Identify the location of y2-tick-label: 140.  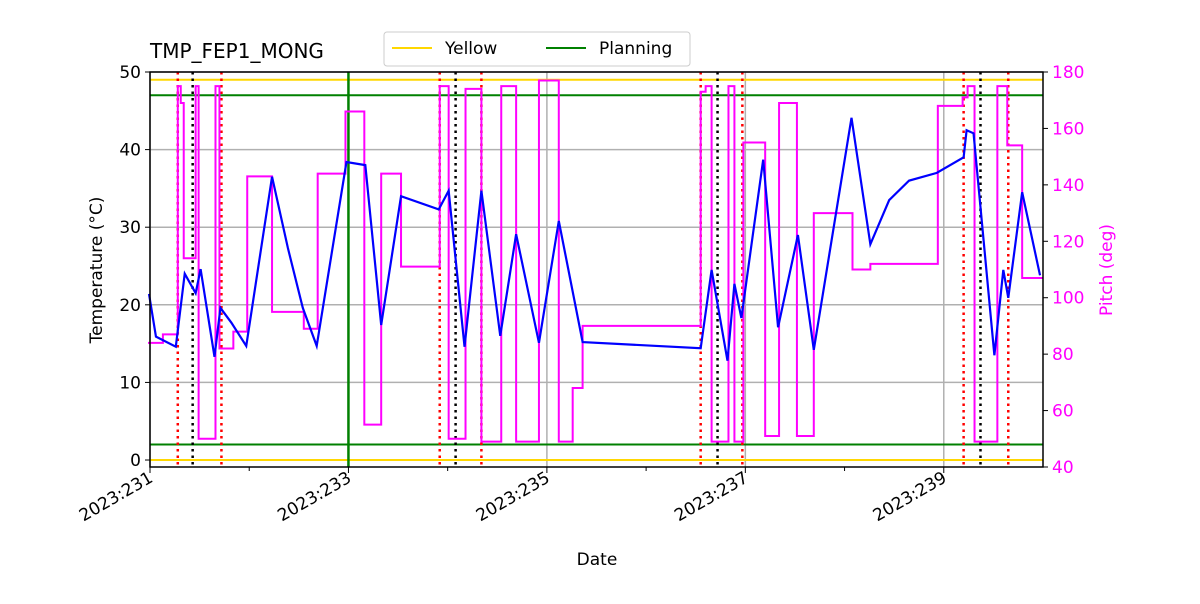
(1068, 186).